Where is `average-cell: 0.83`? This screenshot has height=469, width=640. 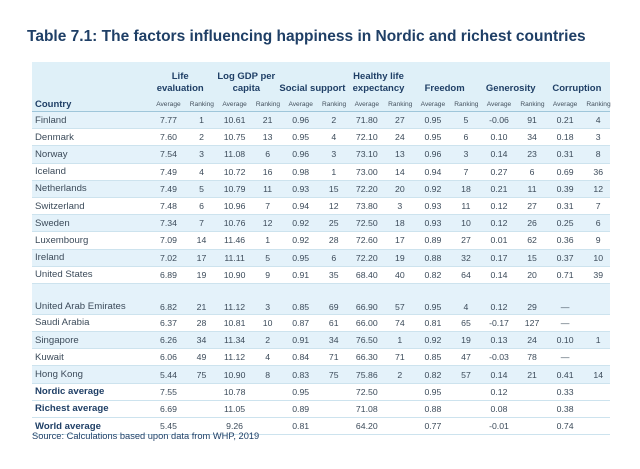
average-cell: 0.83 is located at coordinates (300, 374).